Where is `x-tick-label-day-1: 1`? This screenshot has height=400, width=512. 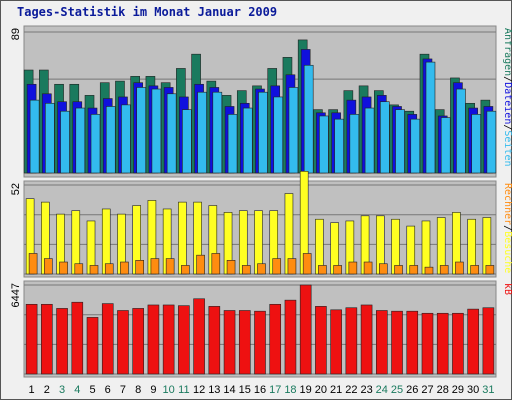
x-tick-label-day-1: 1 is located at coordinates (32, 390).